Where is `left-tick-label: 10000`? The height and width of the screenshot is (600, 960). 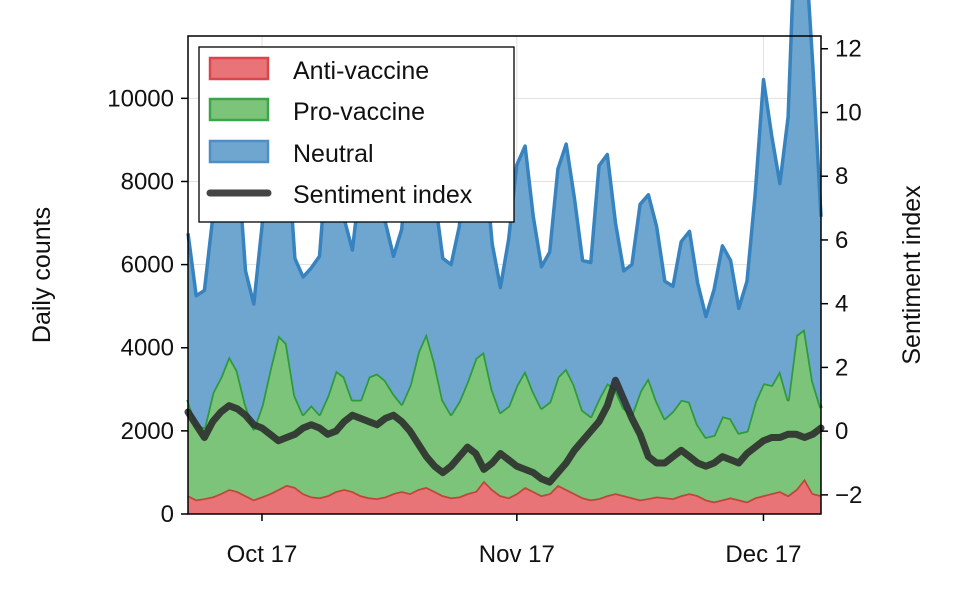
left-tick-label: 10000 is located at coordinates (140, 98).